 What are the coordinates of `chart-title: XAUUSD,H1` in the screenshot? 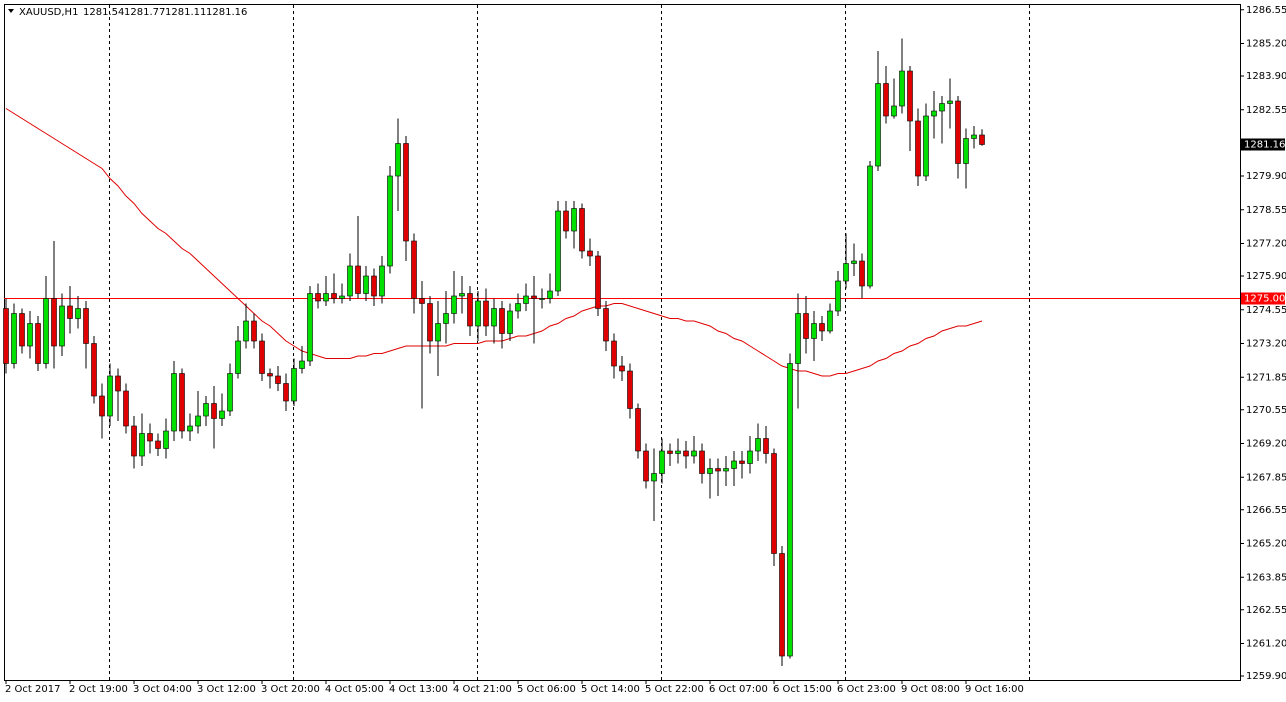 It's located at (48, 12).